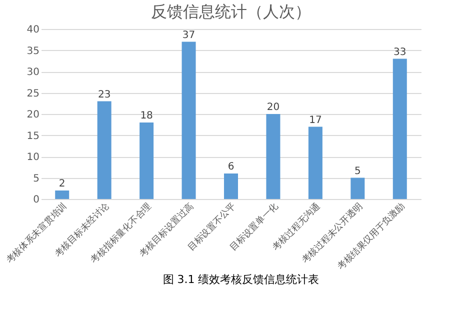 The height and width of the screenshot is (335, 453). What do you see at coordinates (231, 11) in the screenshot?
I see `chart-title: 反馈信息统计（人次）` at bounding box center [231, 11].